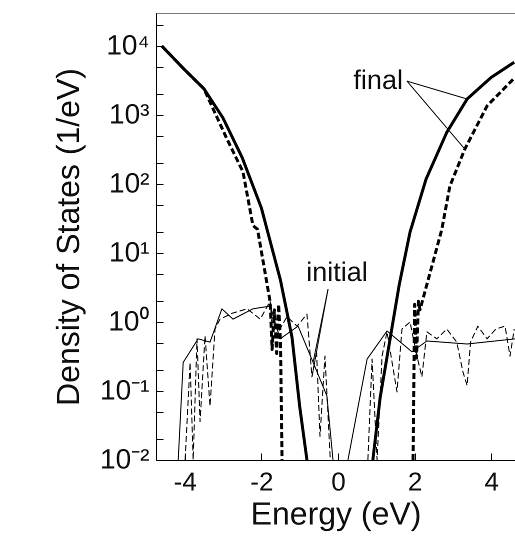 The image size is (515, 557). I want to click on x-tick-label: 2, so click(415, 481).